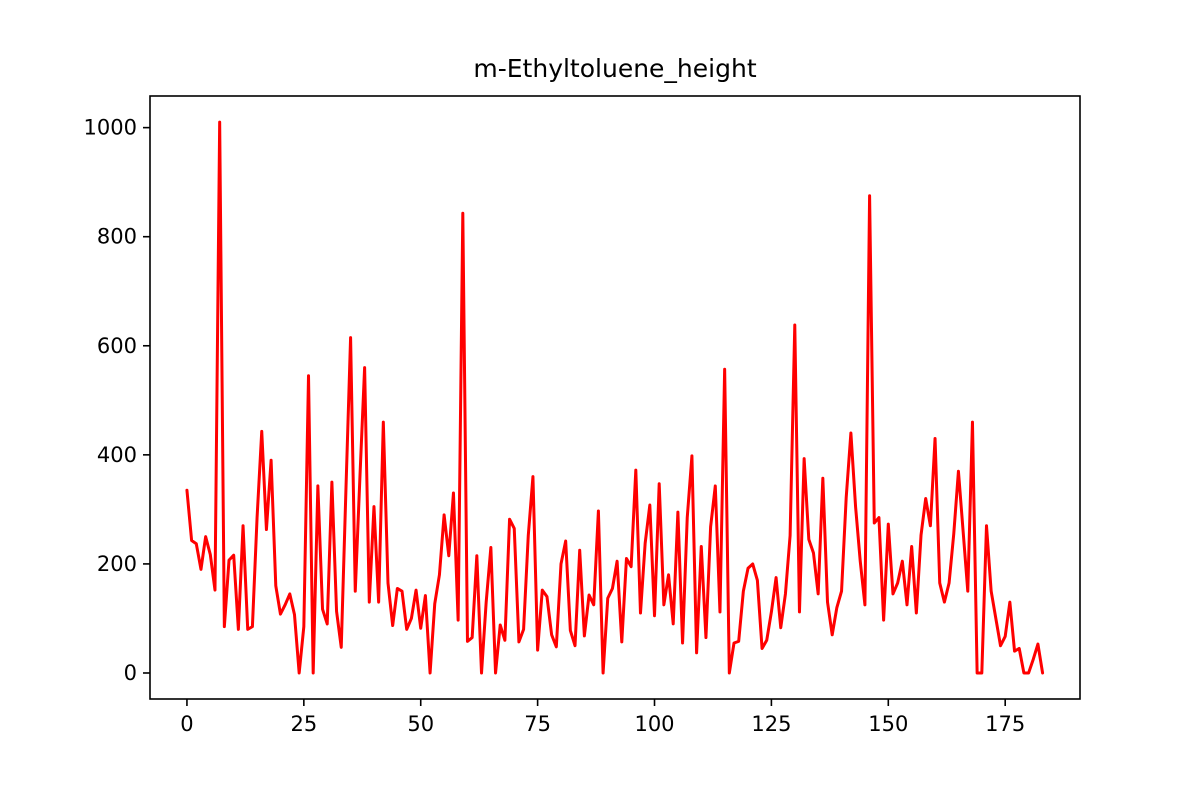  Describe the element at coordinates (614, 68) in the screenshot. I see `chart-title: m-Ethyltoluene_height` at that location.